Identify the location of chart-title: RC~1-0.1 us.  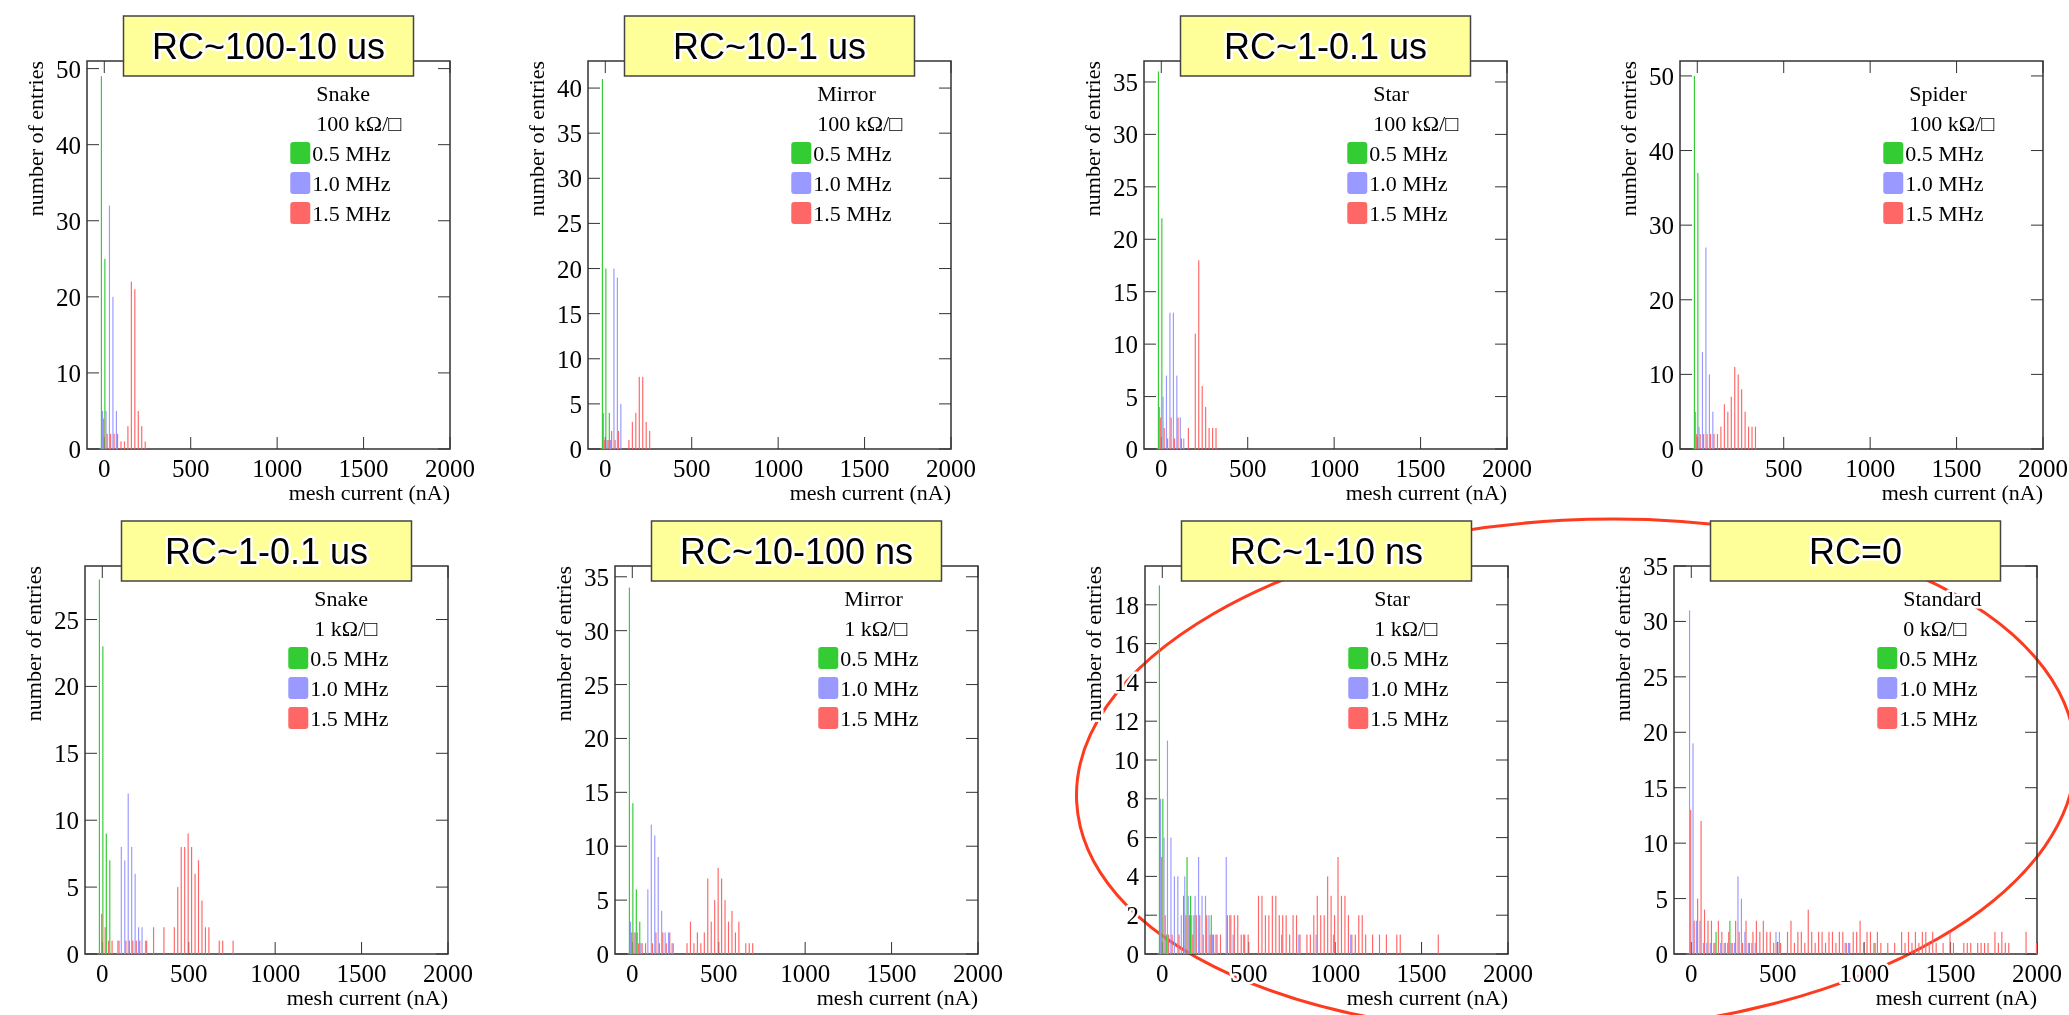
(1325, 46).